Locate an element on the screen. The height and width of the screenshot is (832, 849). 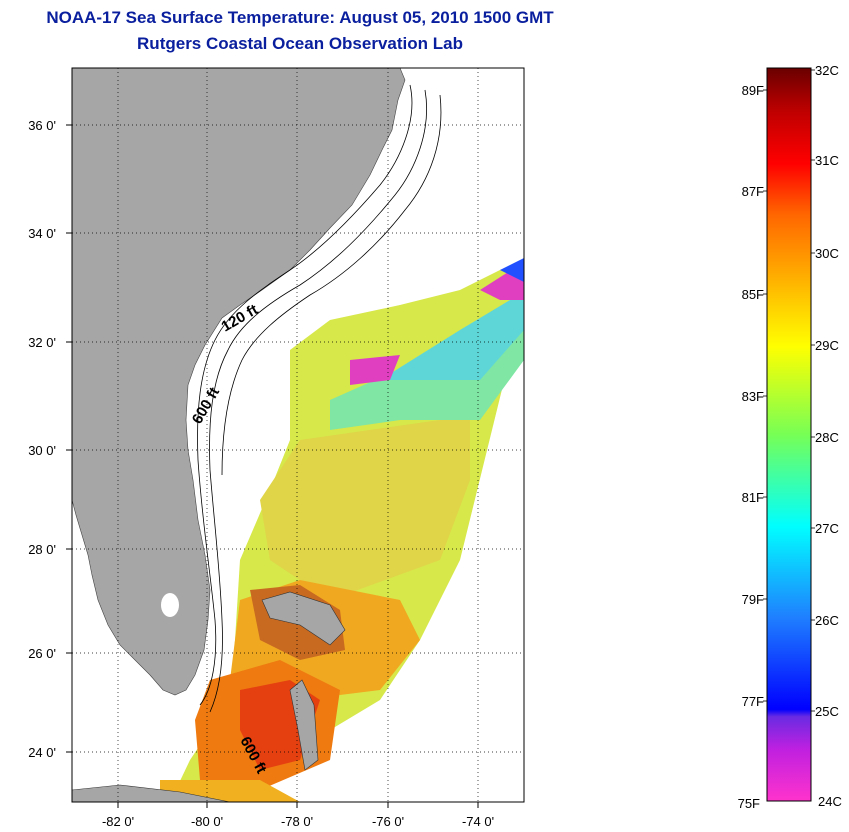
lat-label: 30 0' is located at coordinates (42, 450).